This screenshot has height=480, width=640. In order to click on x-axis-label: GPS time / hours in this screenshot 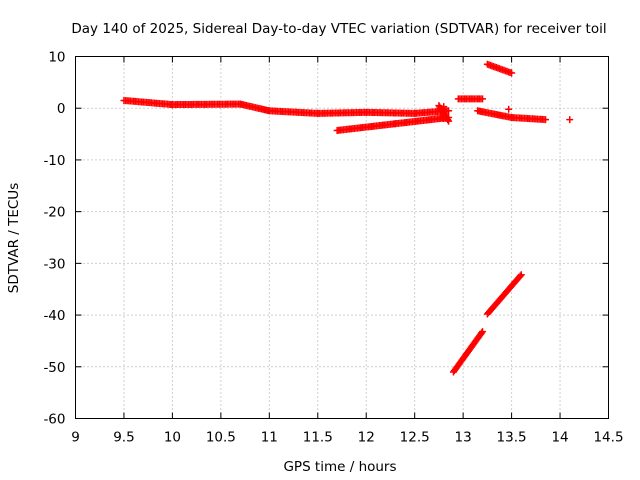, I will do `click(339, 467)`.